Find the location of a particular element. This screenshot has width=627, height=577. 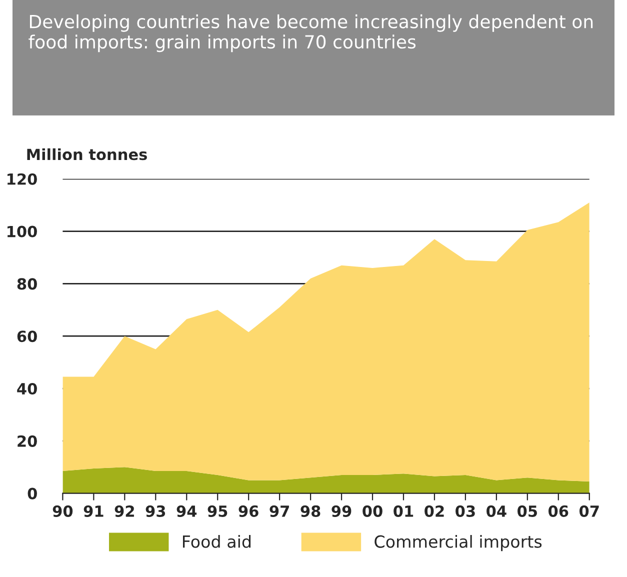

x-tick-label: 95 is located at coordinates (218, 511).